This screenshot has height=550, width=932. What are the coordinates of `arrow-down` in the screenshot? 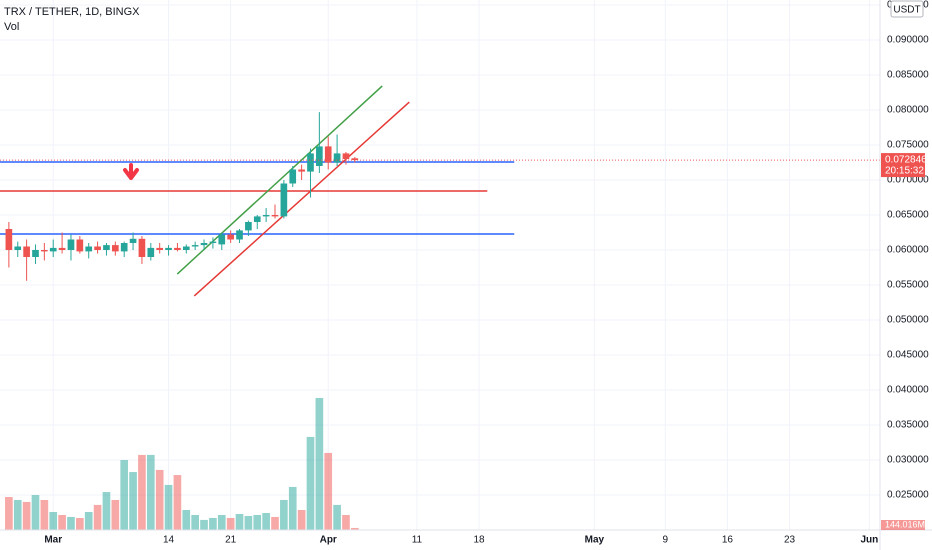 It's located at (131, 171).